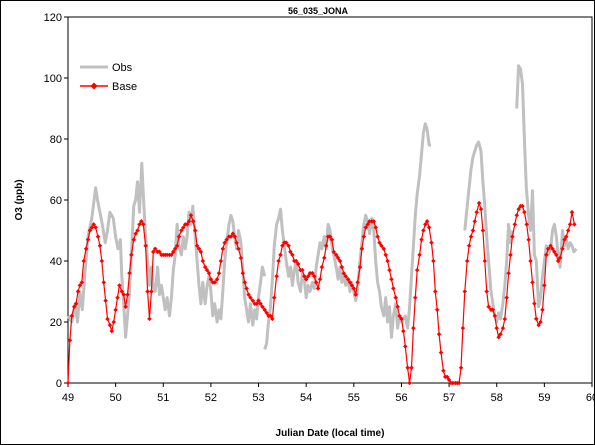  What do you see at coordinates (449, 398) in the screenshot?
I see `x-tick-label: 57` at bounding box center [449, 398].